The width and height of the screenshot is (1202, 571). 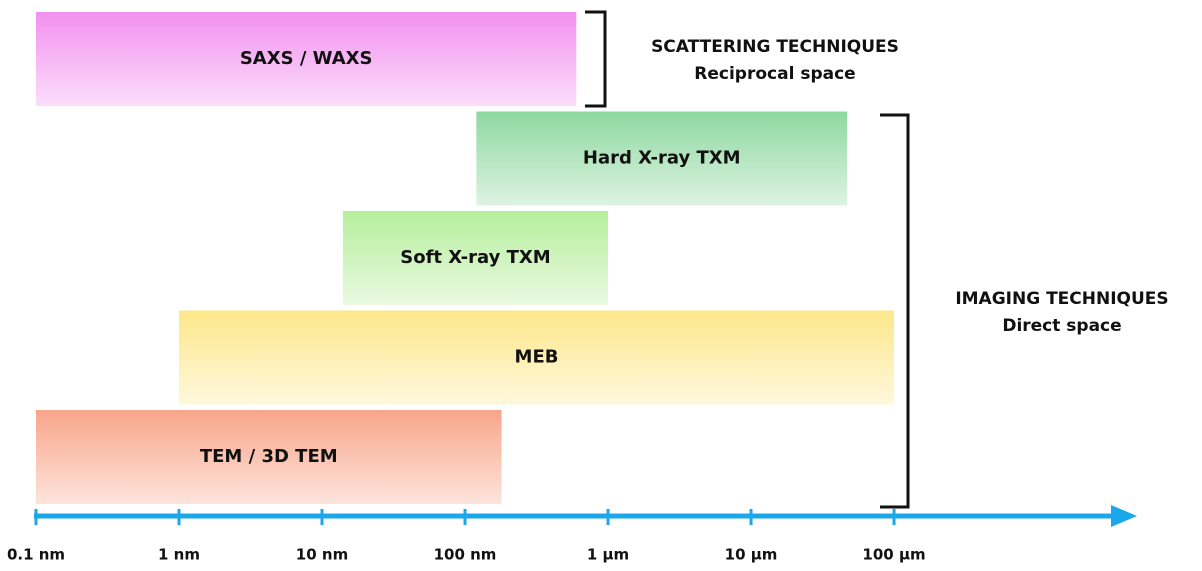 I want to click on x-tick-label: 1 nm, so click(x=179, y=555).